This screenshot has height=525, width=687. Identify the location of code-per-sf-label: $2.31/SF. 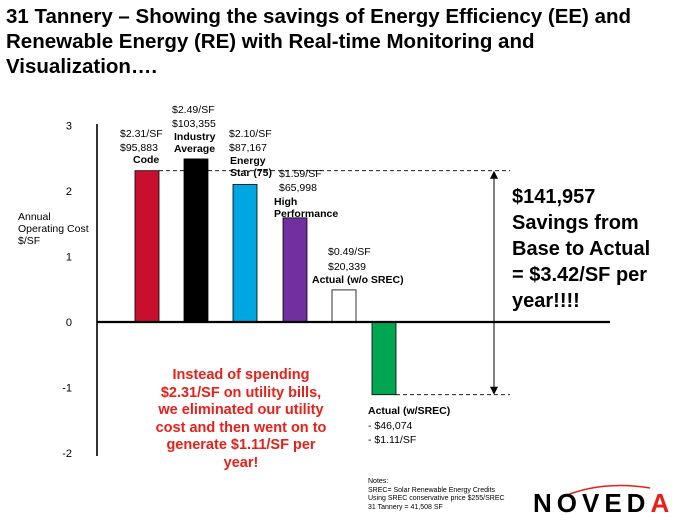
(141, 134).